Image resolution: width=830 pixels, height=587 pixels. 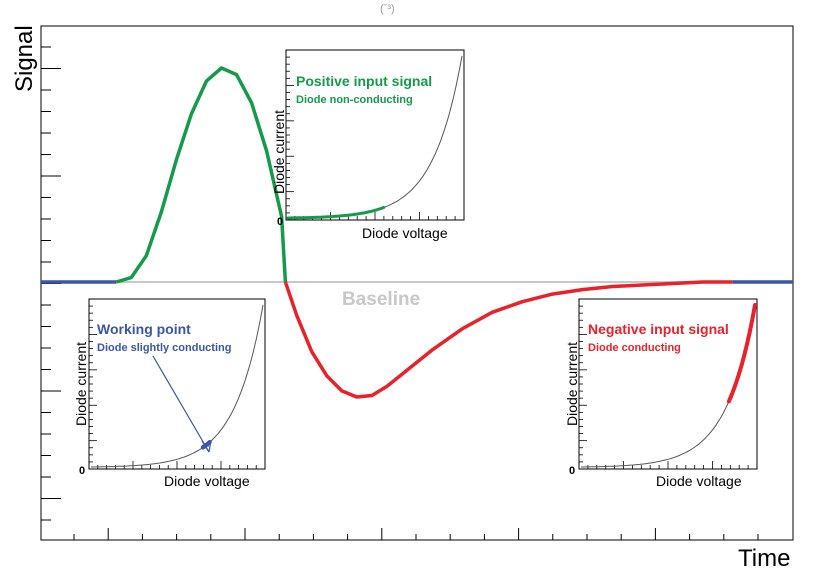 I want to click on inset-working-ylabel: Diode current, so click(x=81, y=384).